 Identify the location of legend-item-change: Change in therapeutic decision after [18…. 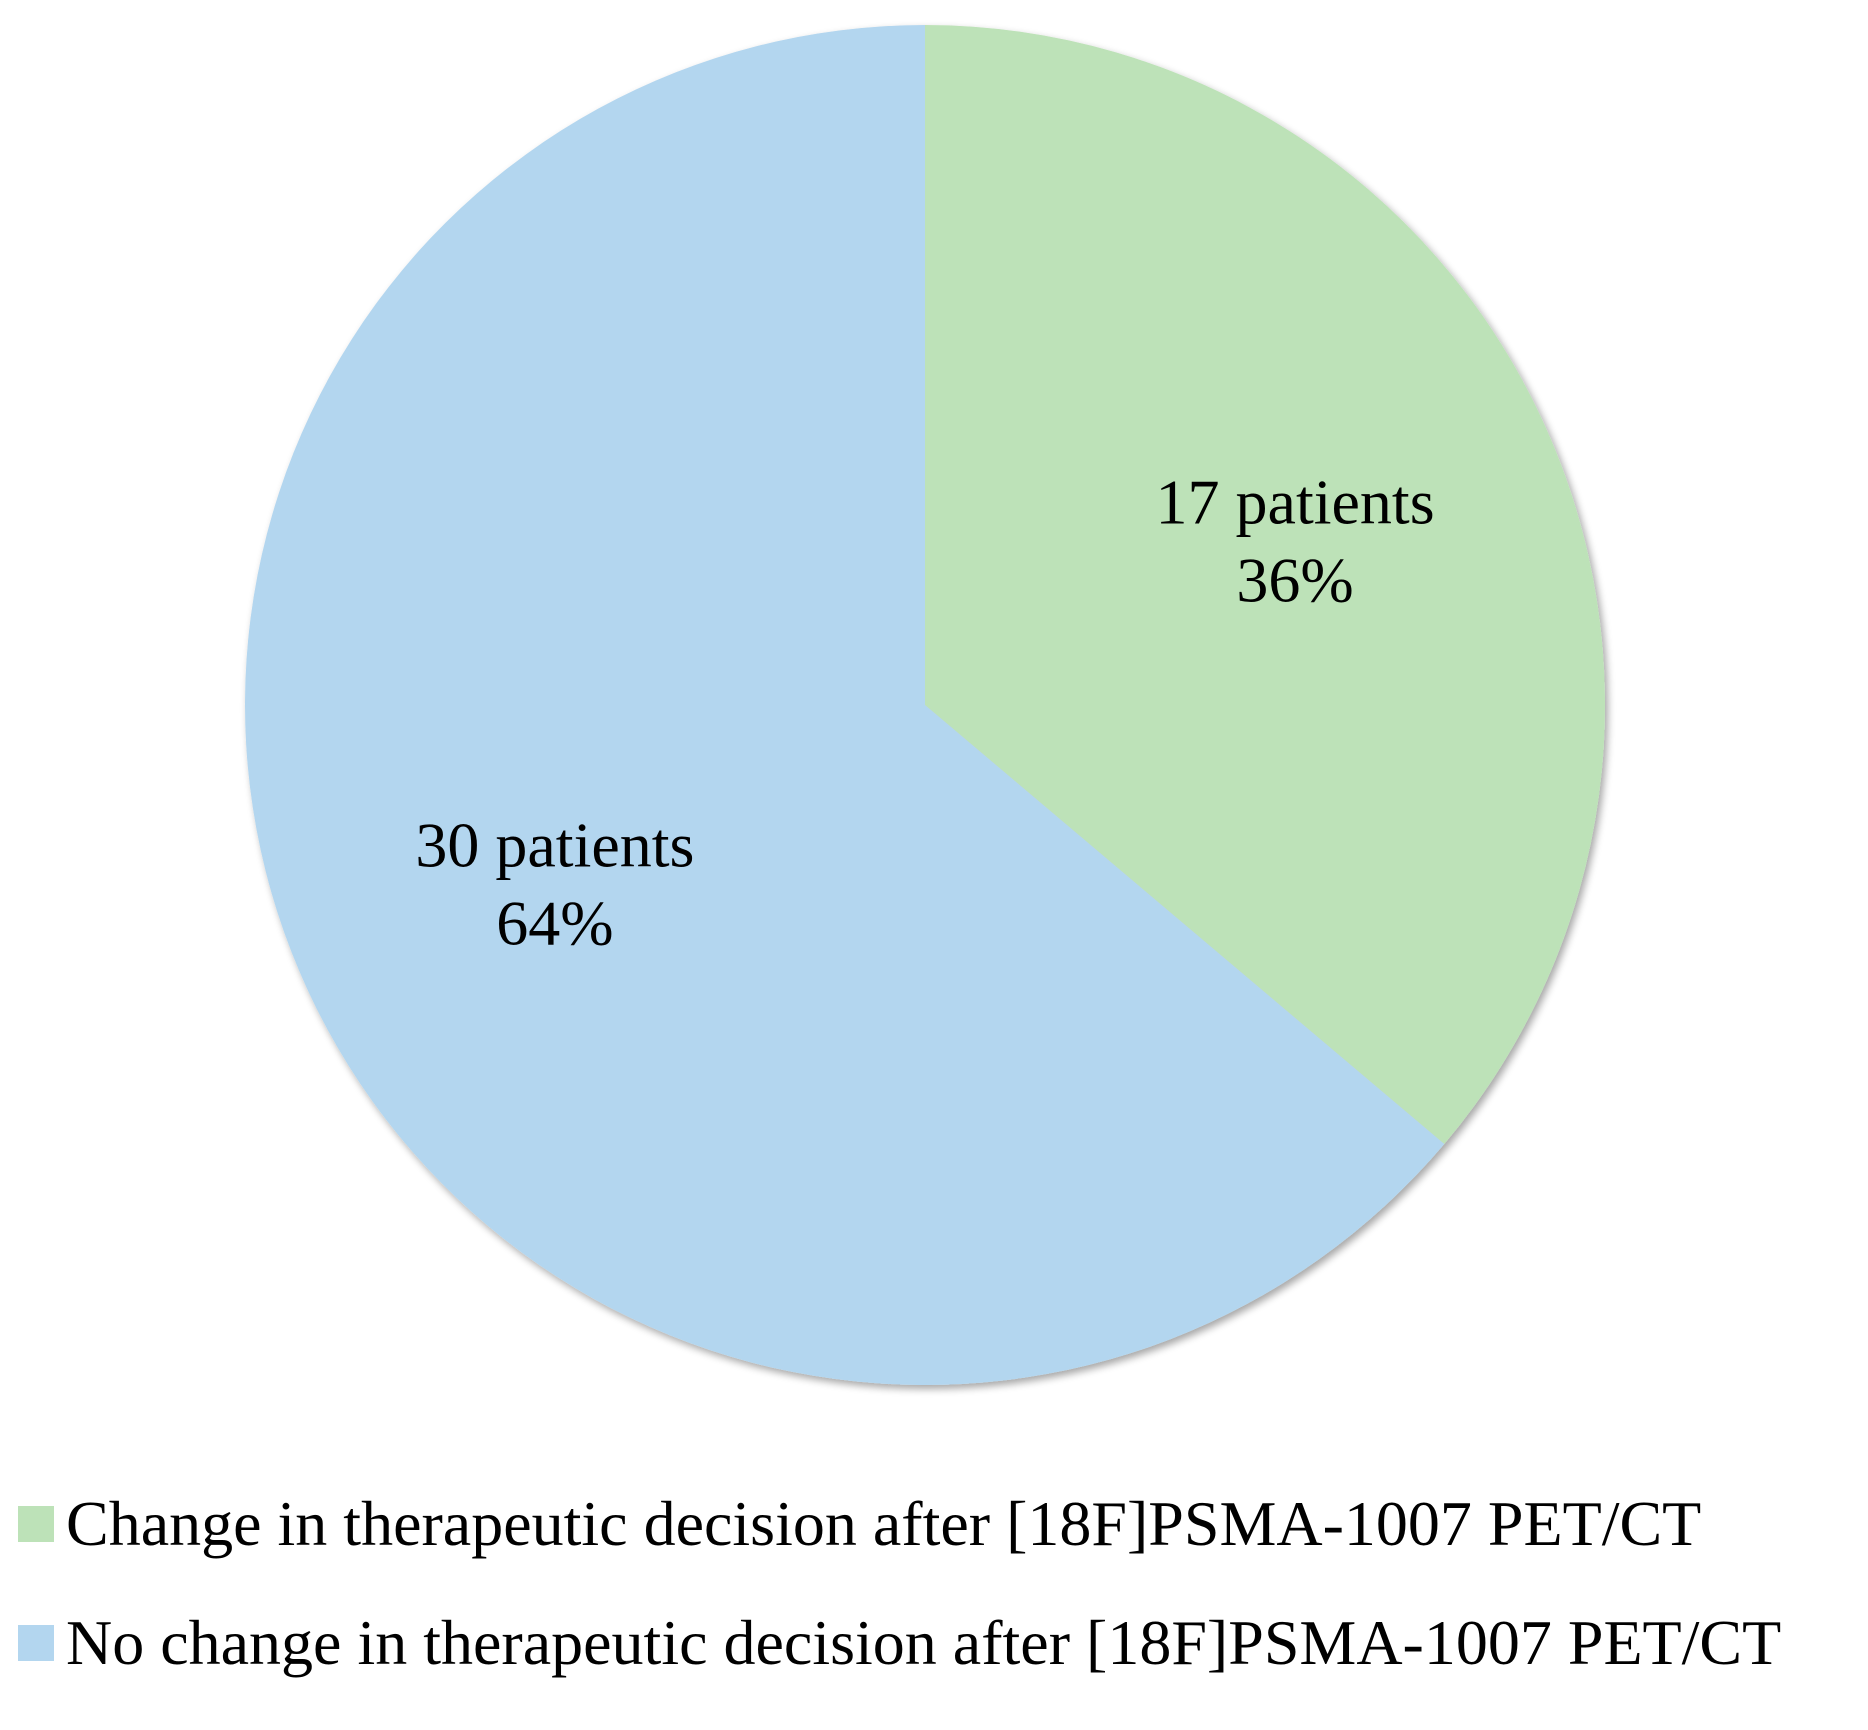
(899, 1524).